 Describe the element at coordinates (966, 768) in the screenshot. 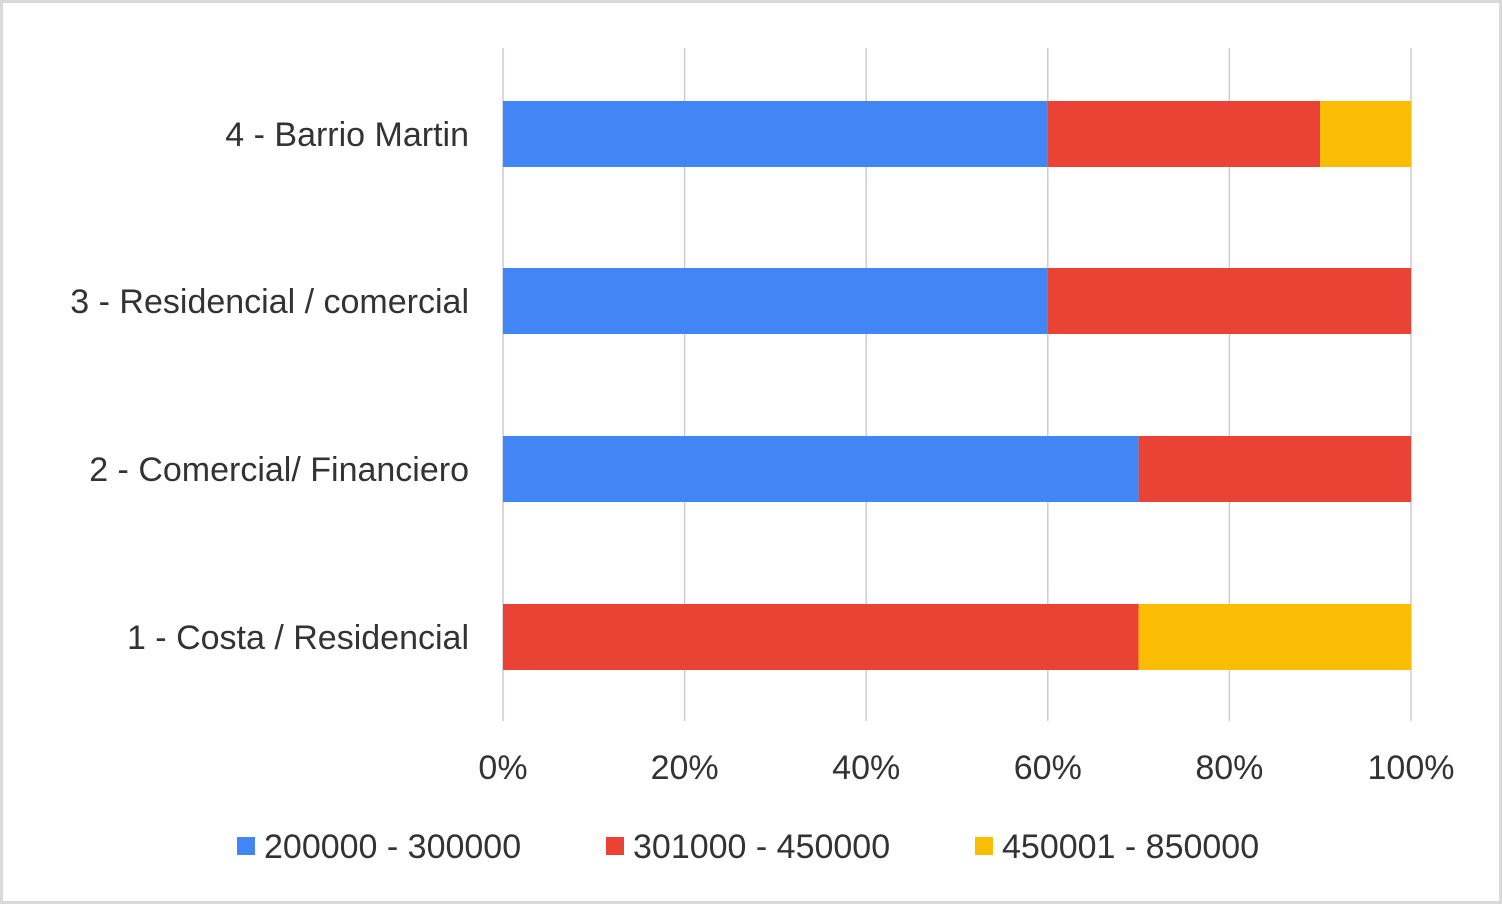

I see `x-axis-ticks: 0% 20% 40% 60% 80% 100%` at that location.